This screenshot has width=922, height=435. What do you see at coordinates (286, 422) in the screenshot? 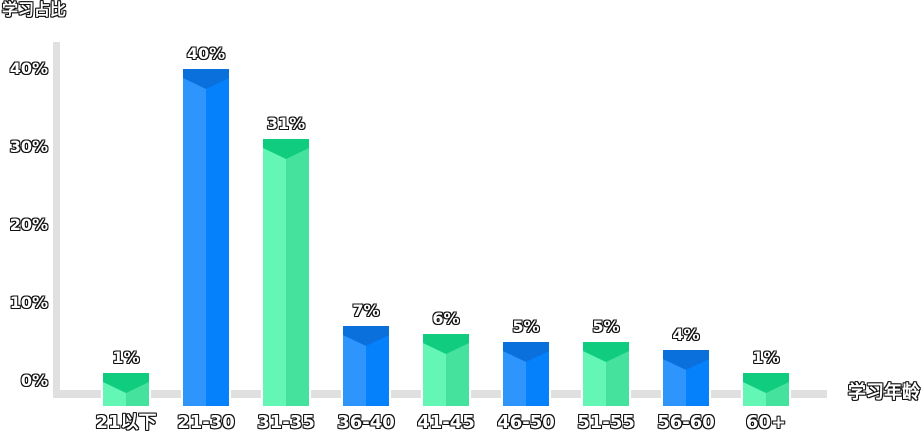
I see `x-tick-label: 31-35` at bounding box center [286, 422].